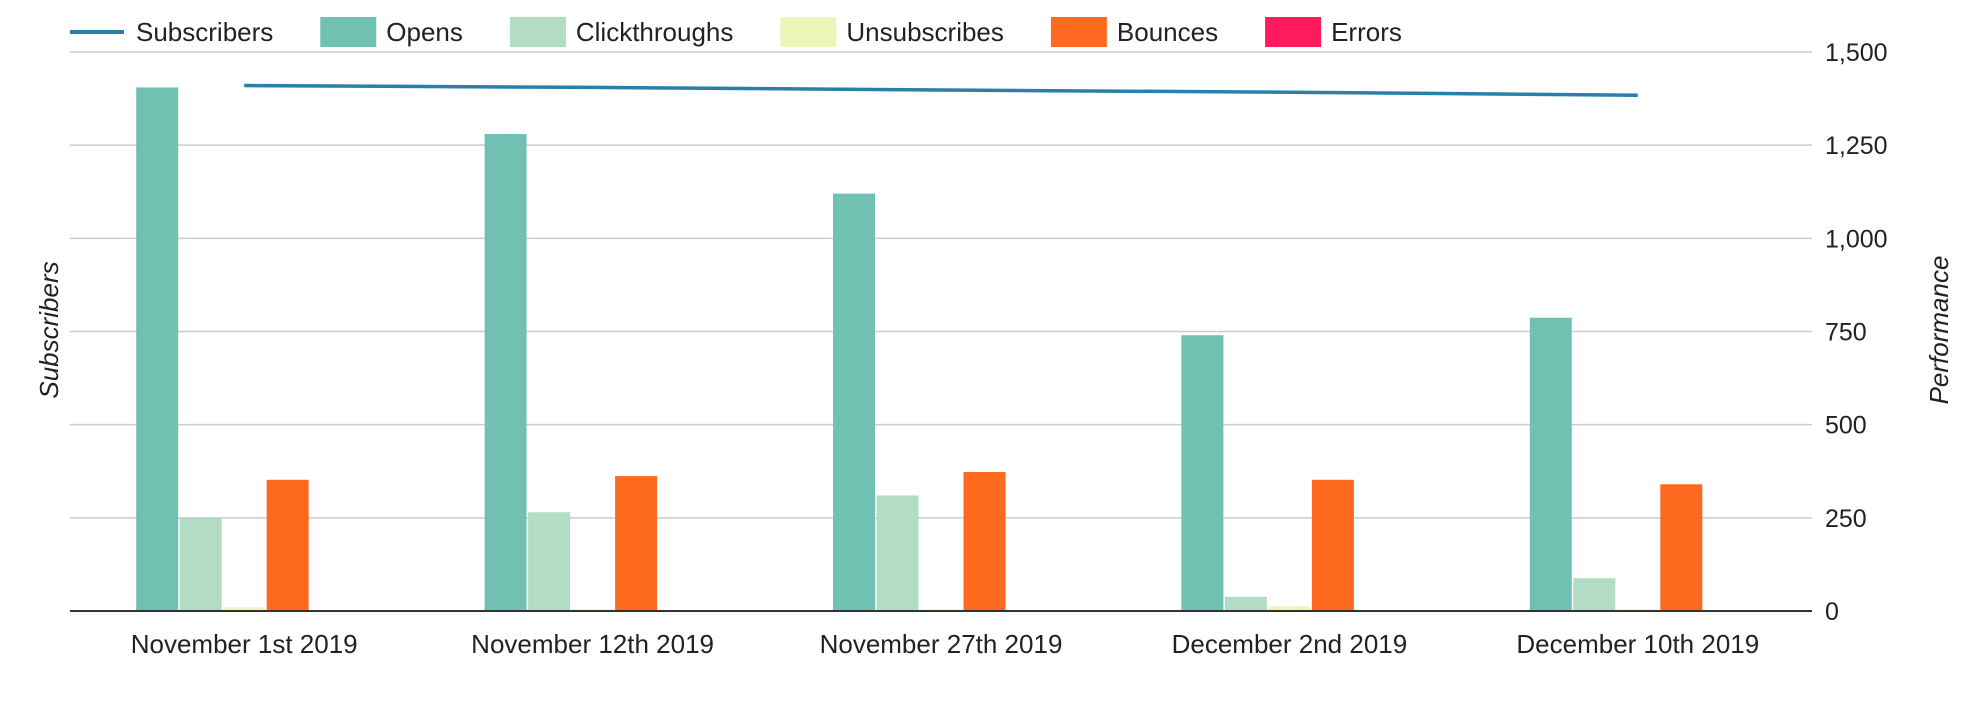  I want to click on subscribers-line-group, so click(941, 90).